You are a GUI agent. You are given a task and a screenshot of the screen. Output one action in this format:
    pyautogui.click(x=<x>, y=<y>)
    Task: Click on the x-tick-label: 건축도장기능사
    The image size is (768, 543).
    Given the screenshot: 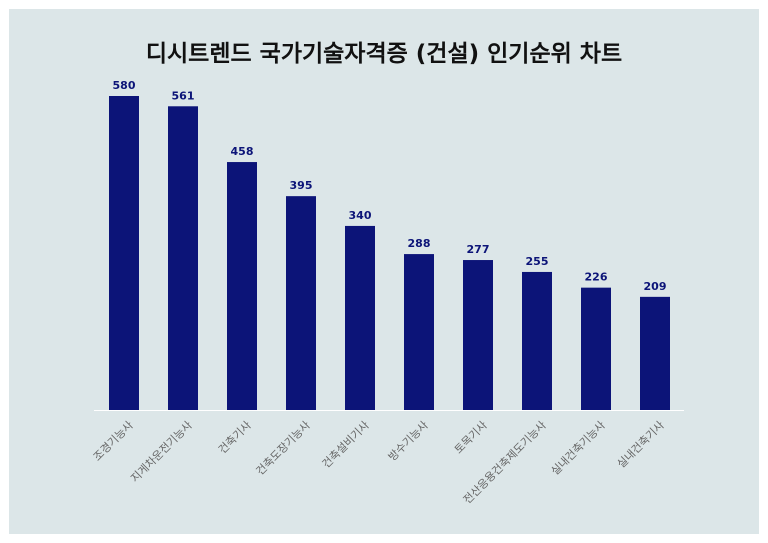 What is the action you would take?
    pyautogui.click(x=282, y=448)
    